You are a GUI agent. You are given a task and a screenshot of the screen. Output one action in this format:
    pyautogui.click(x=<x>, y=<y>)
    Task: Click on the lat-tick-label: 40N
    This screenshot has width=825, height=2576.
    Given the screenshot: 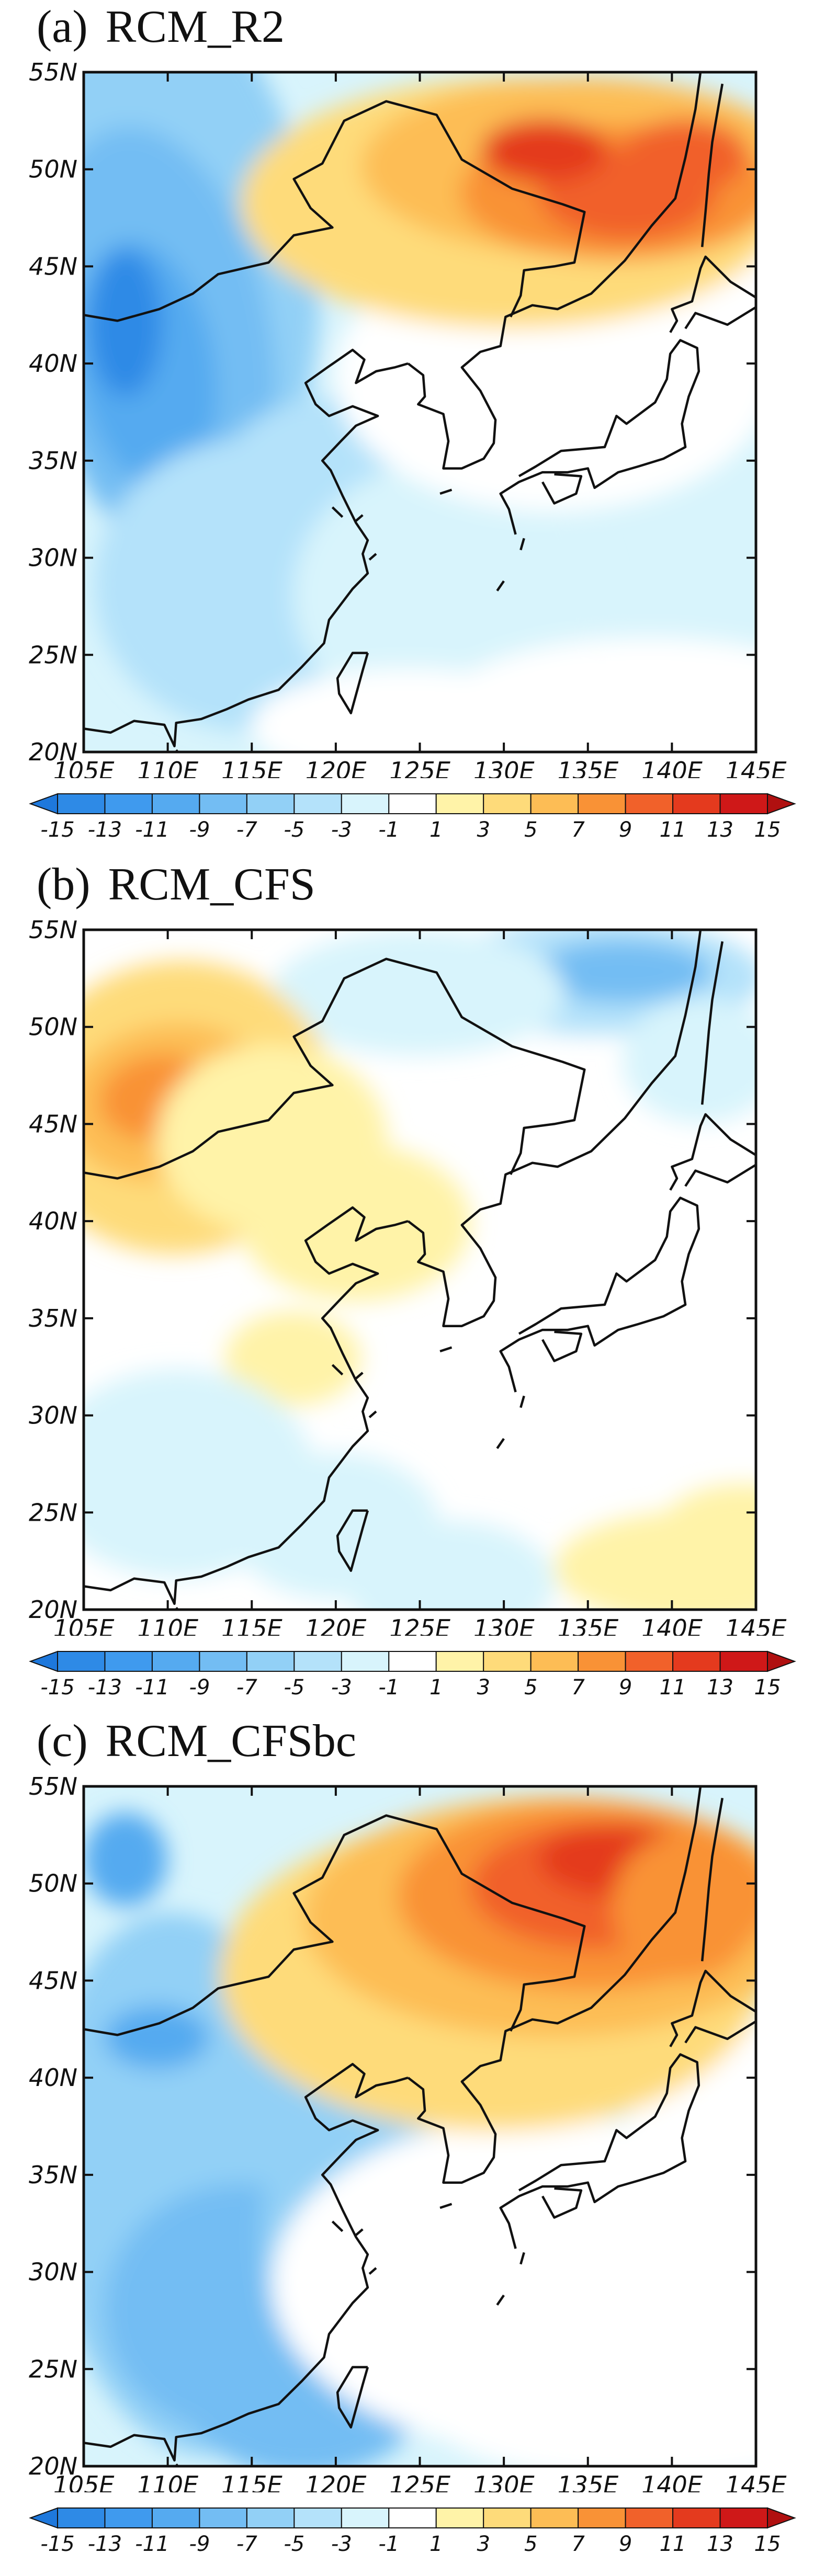 What is the action you would take?
    pyautogui.click(x=53, y=1221)
    